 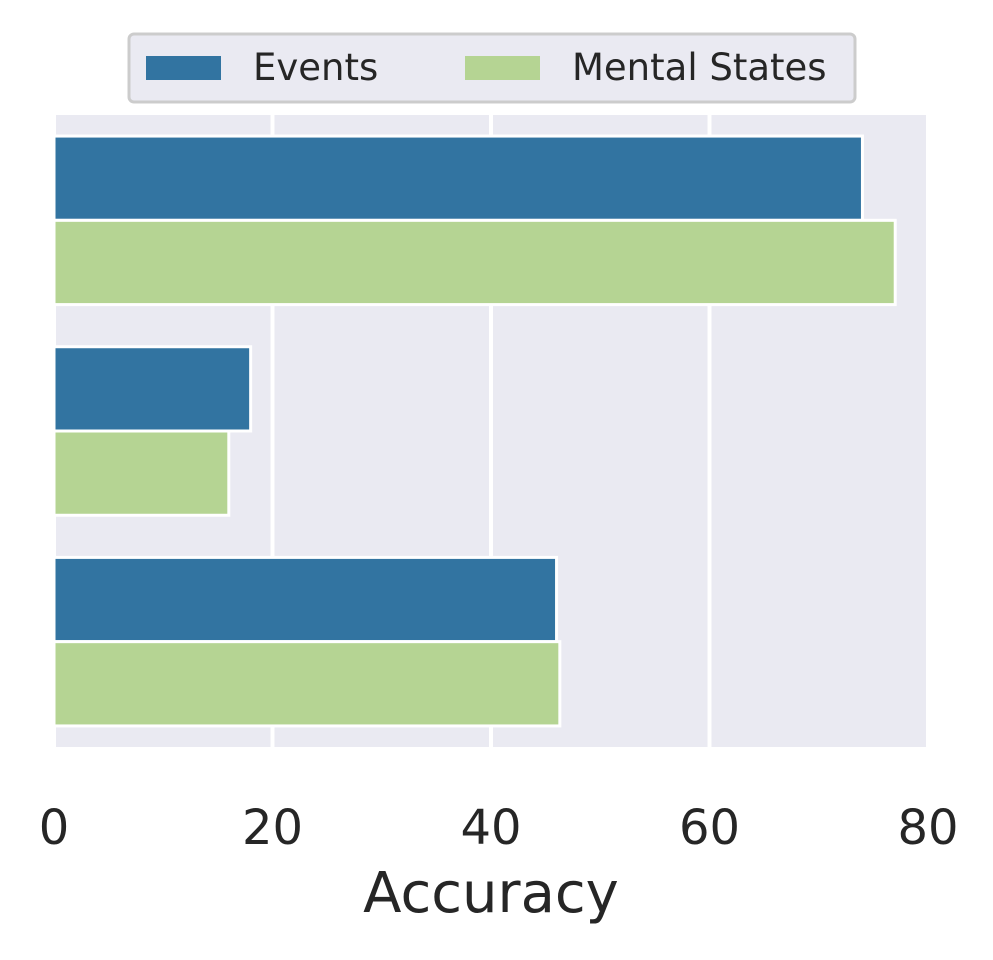 I want to click on x-tick-labels: 0 20 40 60 80, so click(x=499, y=828).